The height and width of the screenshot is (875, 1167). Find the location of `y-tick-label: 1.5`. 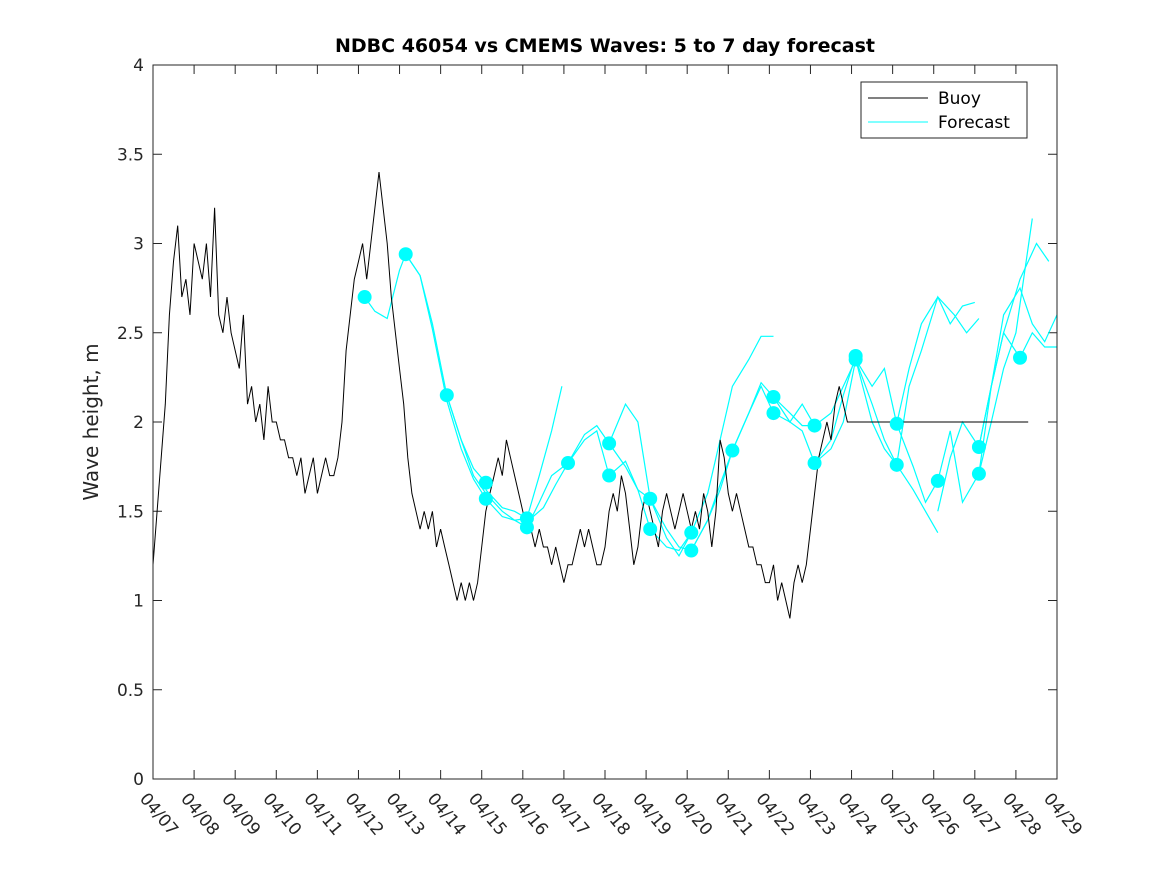

y-tick-label: 1.5 is located at coordinates (130, 512).